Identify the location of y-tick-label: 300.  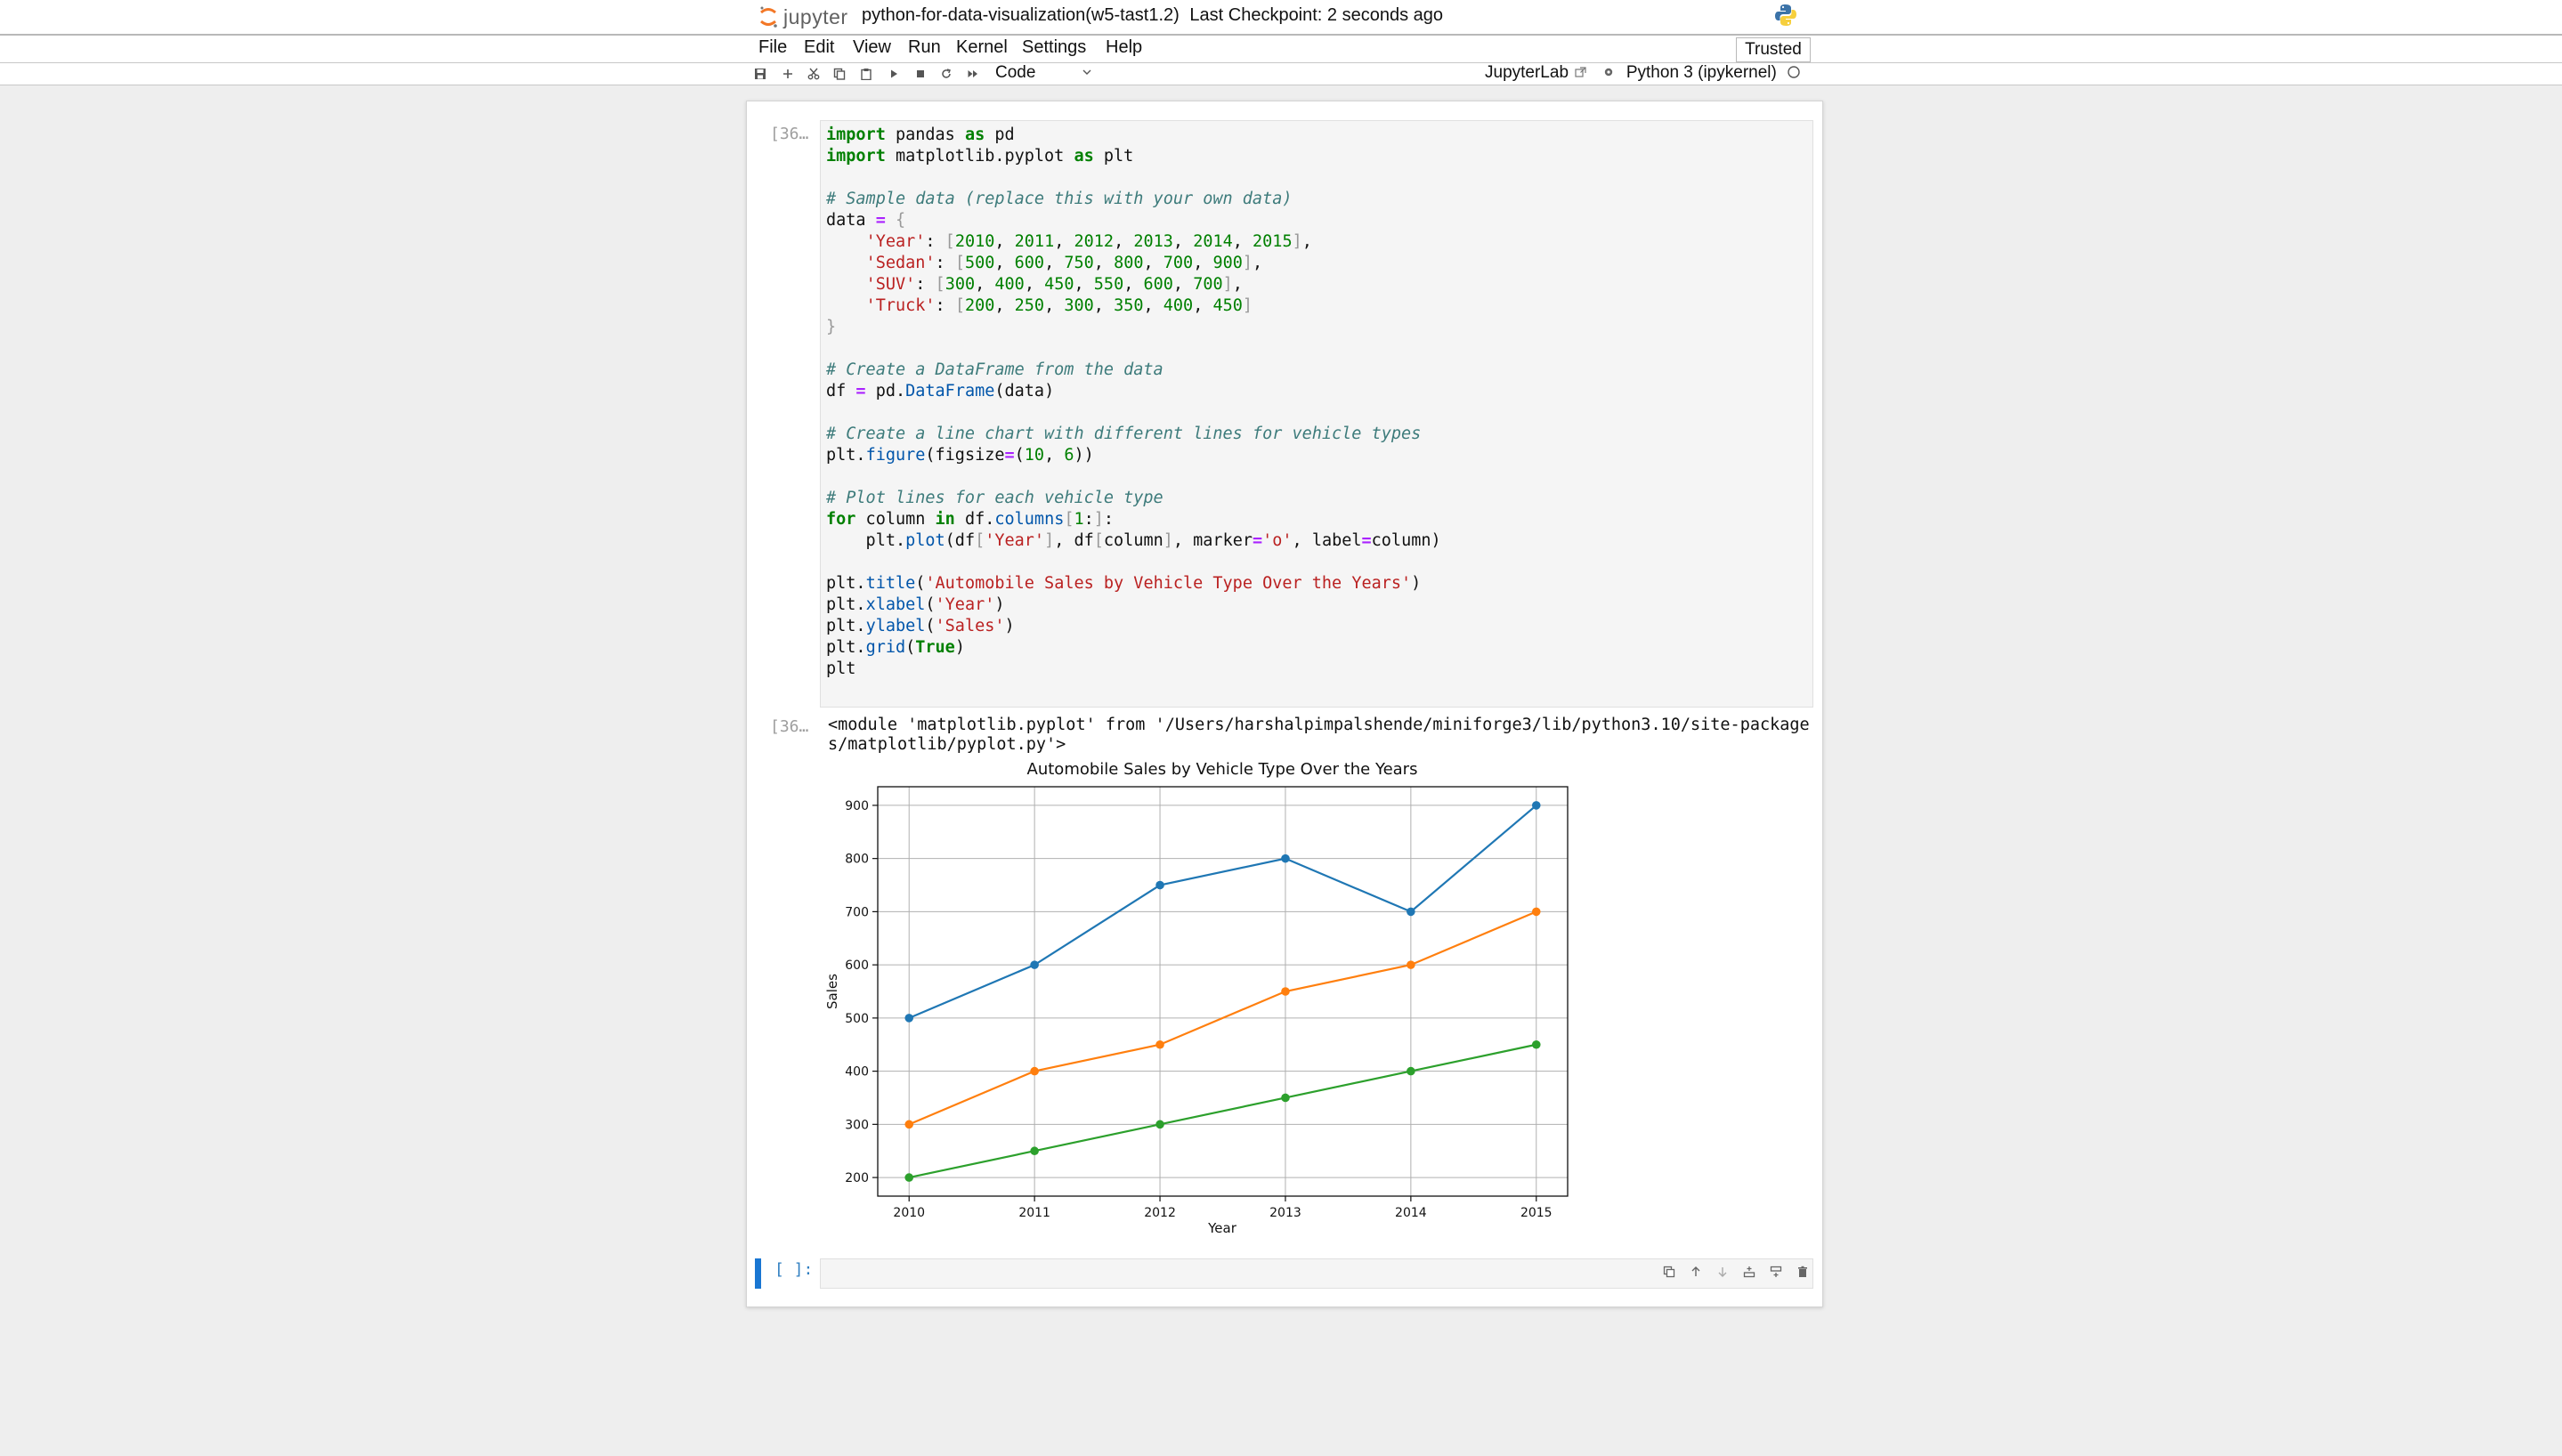
(857, 1125).